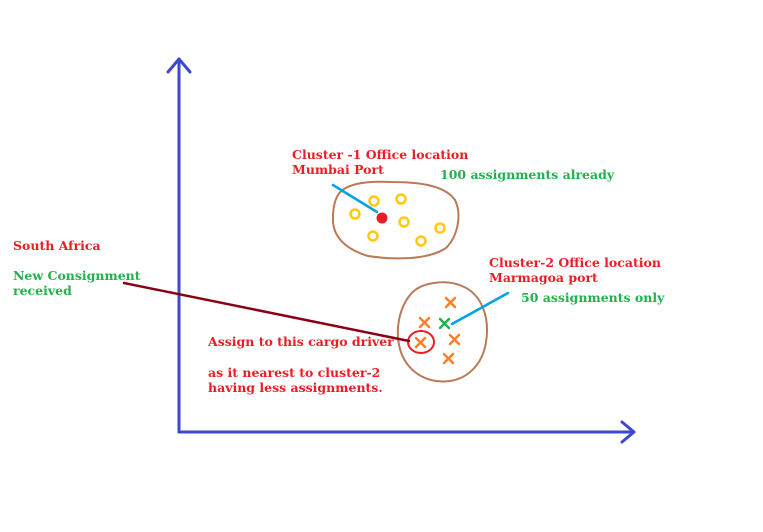  I want to click on cluster-1-title: Cluster -1 Office location, so click(380, 154).